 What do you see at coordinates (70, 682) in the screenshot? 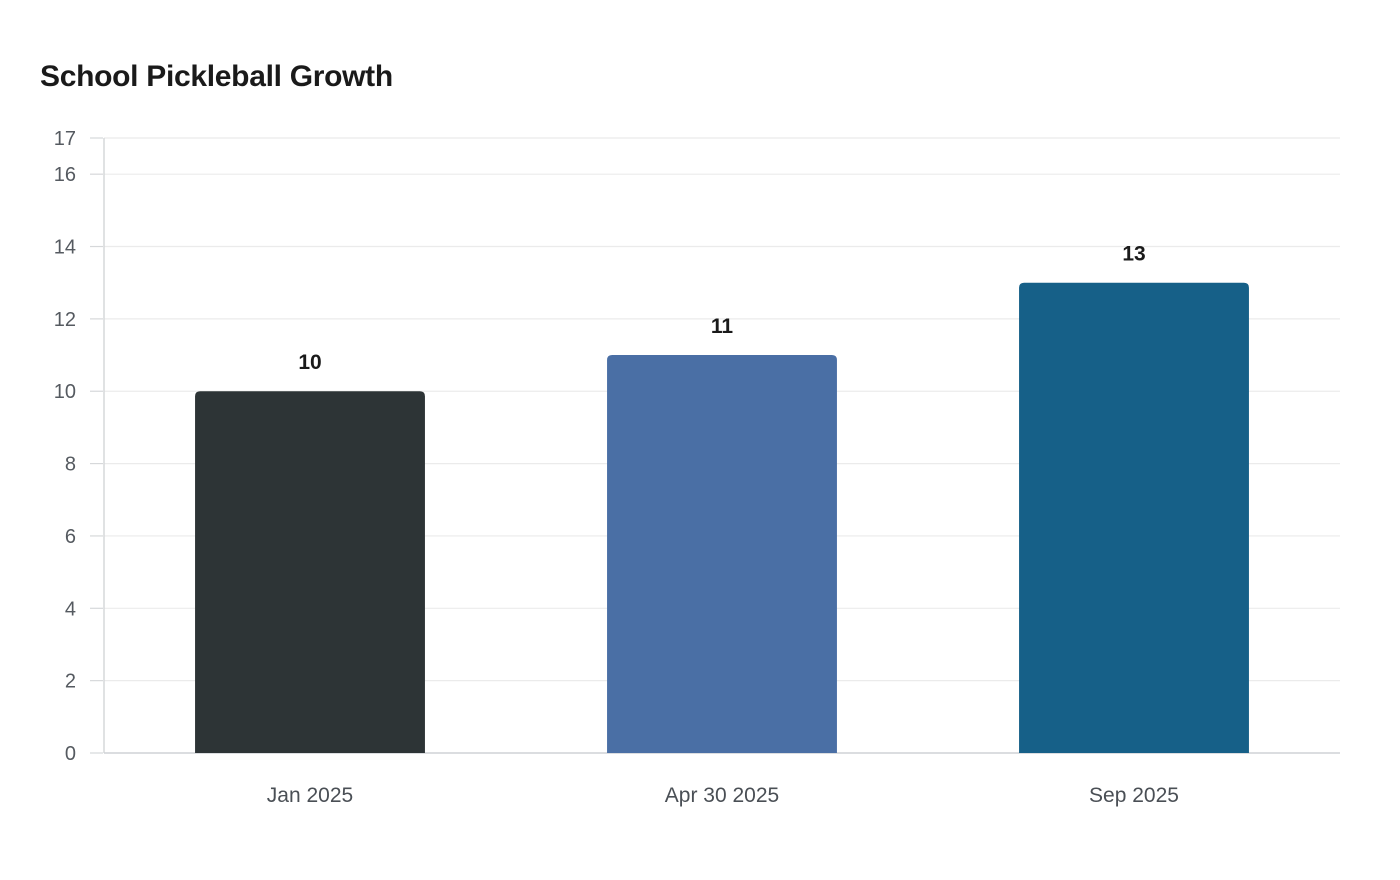
I see `y-tick-label: 2` at bounding box center [70, 682].